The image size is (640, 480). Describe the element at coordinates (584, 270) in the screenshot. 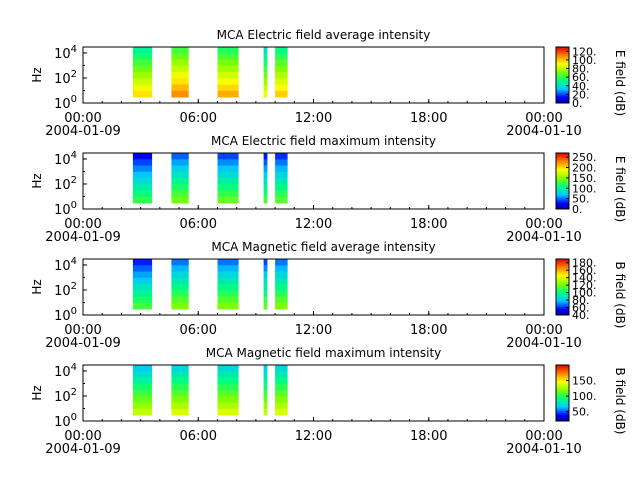

I see `colorbar-tick-label: 160.` at that location.